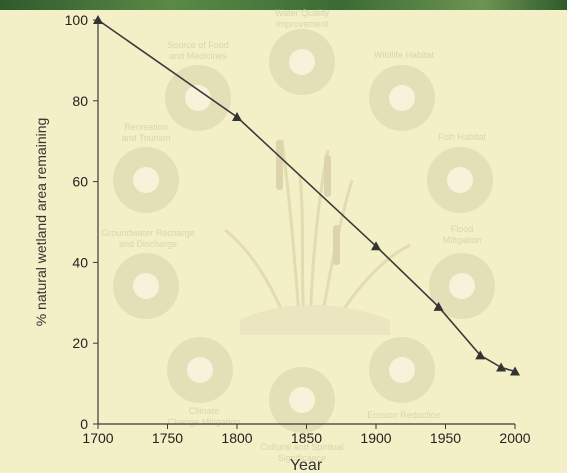  I want to click on x-tick-label: 1700, so click(97, 438).